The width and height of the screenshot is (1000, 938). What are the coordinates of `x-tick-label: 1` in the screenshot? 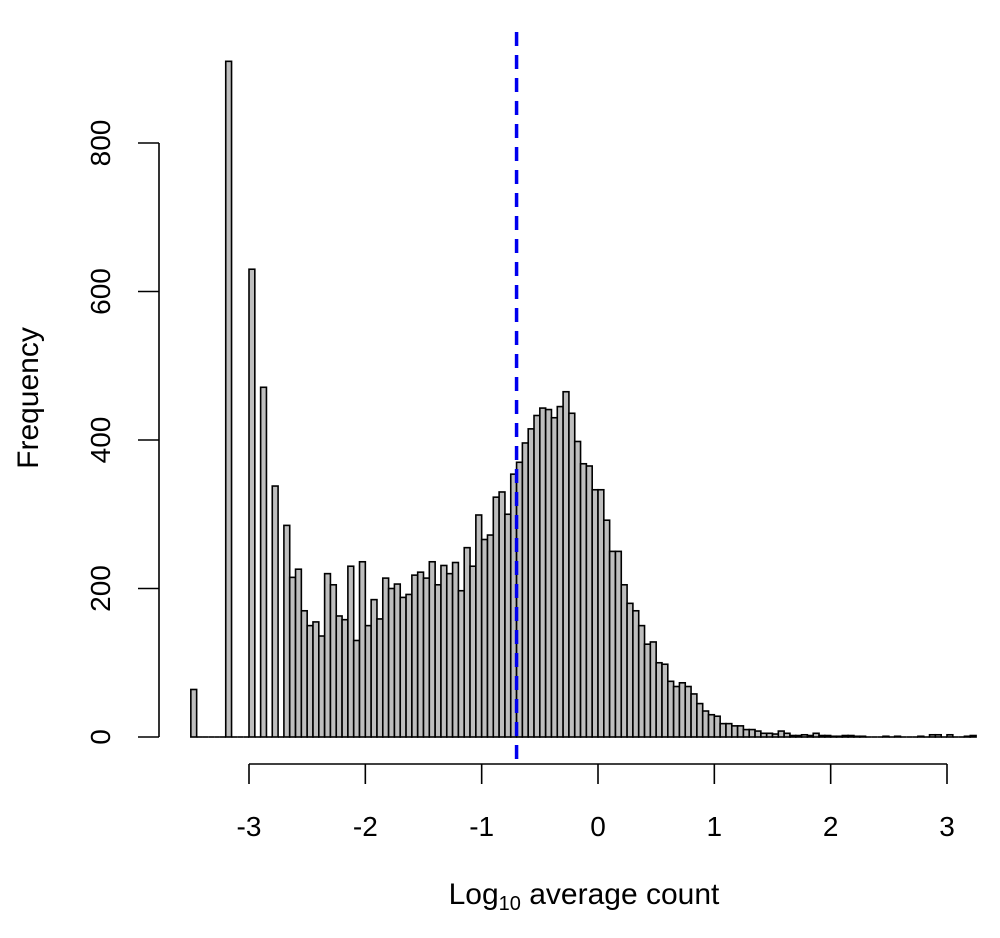 It's located at (715, 826).